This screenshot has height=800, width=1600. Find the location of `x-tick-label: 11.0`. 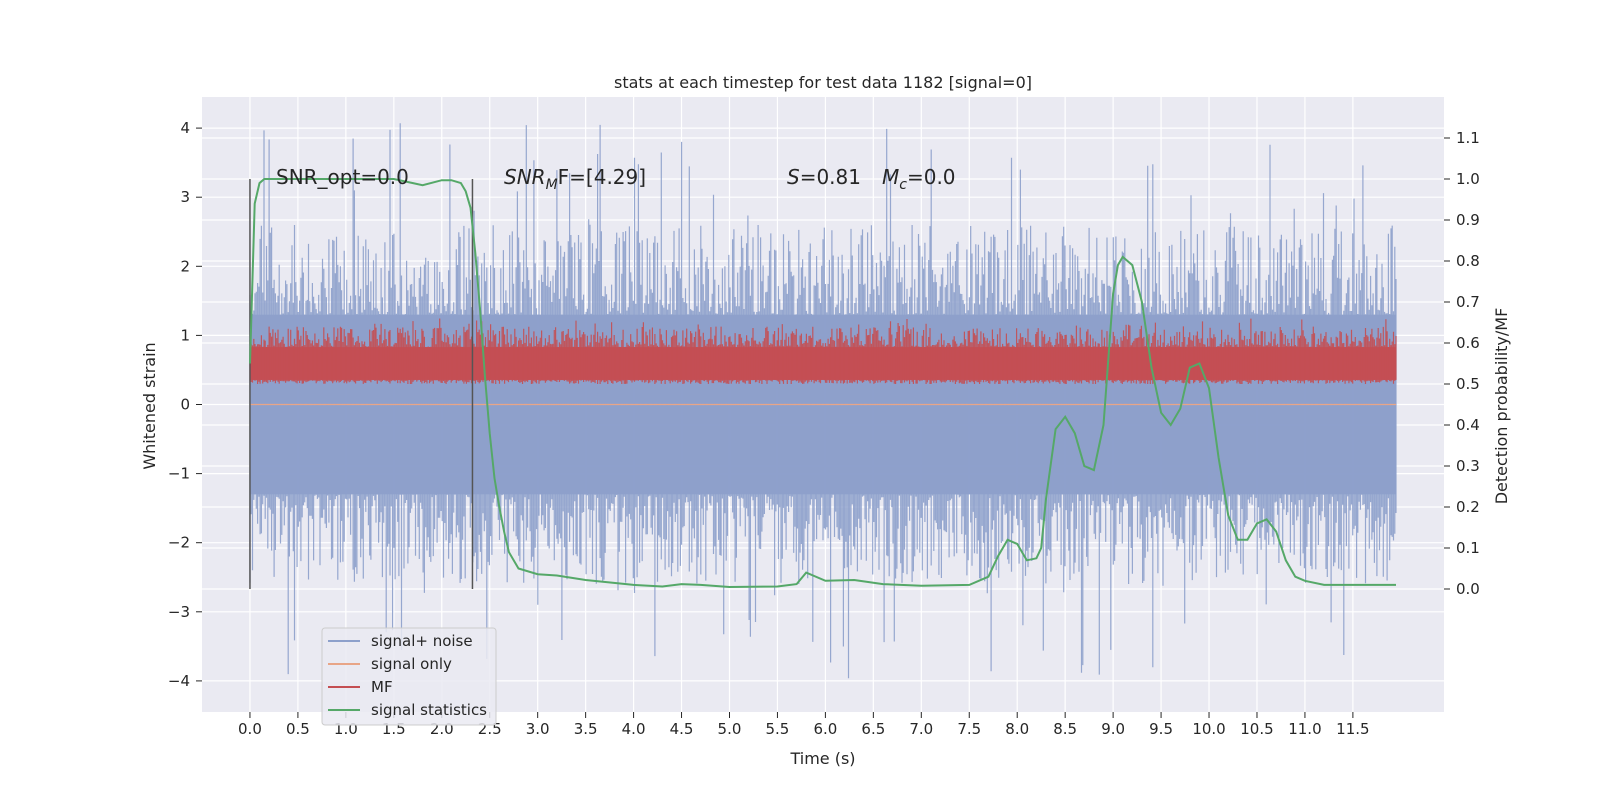

x-tick-label: 11.0 is located at coordinates (1304, 729).